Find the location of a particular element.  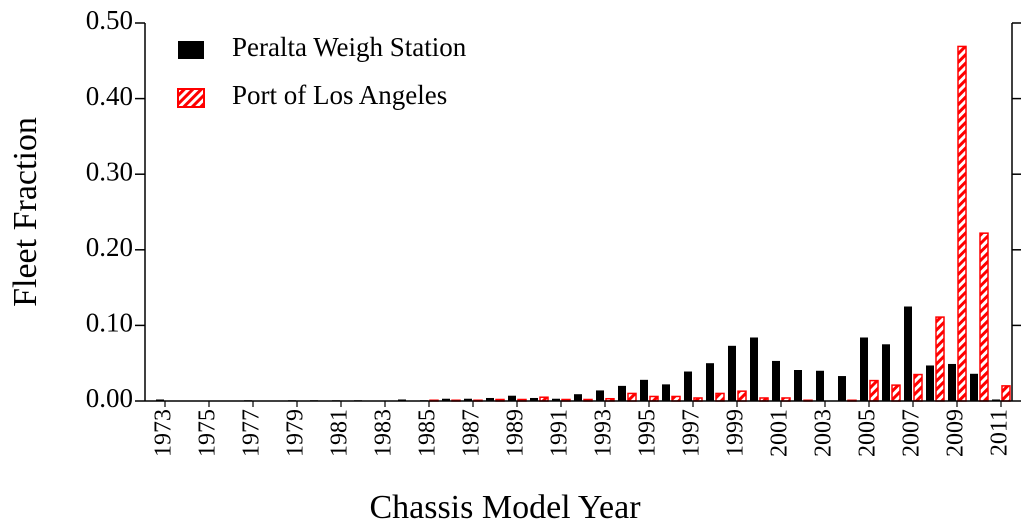

y-axis-title: Fleet Fraction is located at coordinates (25, 212).